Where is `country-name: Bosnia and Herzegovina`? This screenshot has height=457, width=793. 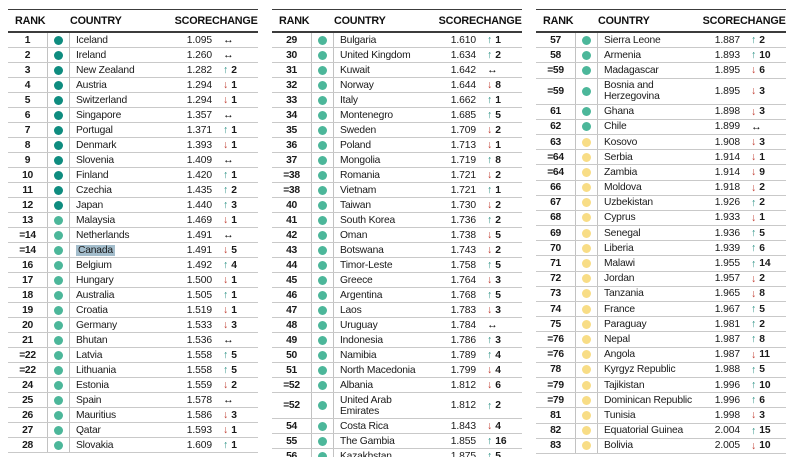
country-name: Bosnia and Herzegovina is located at coordinates (632, 91).